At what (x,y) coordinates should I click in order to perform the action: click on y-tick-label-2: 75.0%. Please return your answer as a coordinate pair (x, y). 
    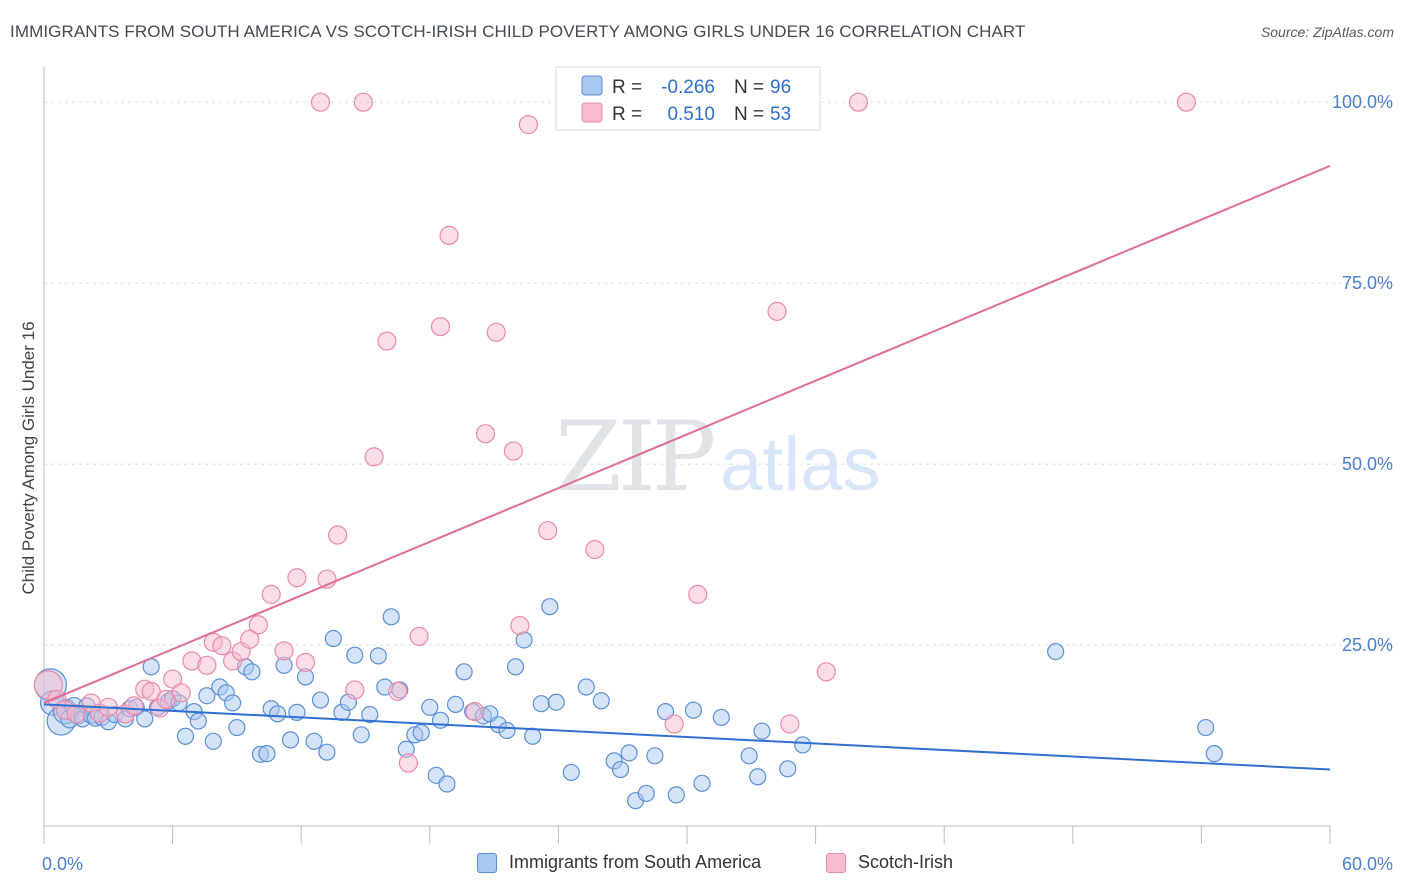
    Looking at the image, I should click on (1367, 283).